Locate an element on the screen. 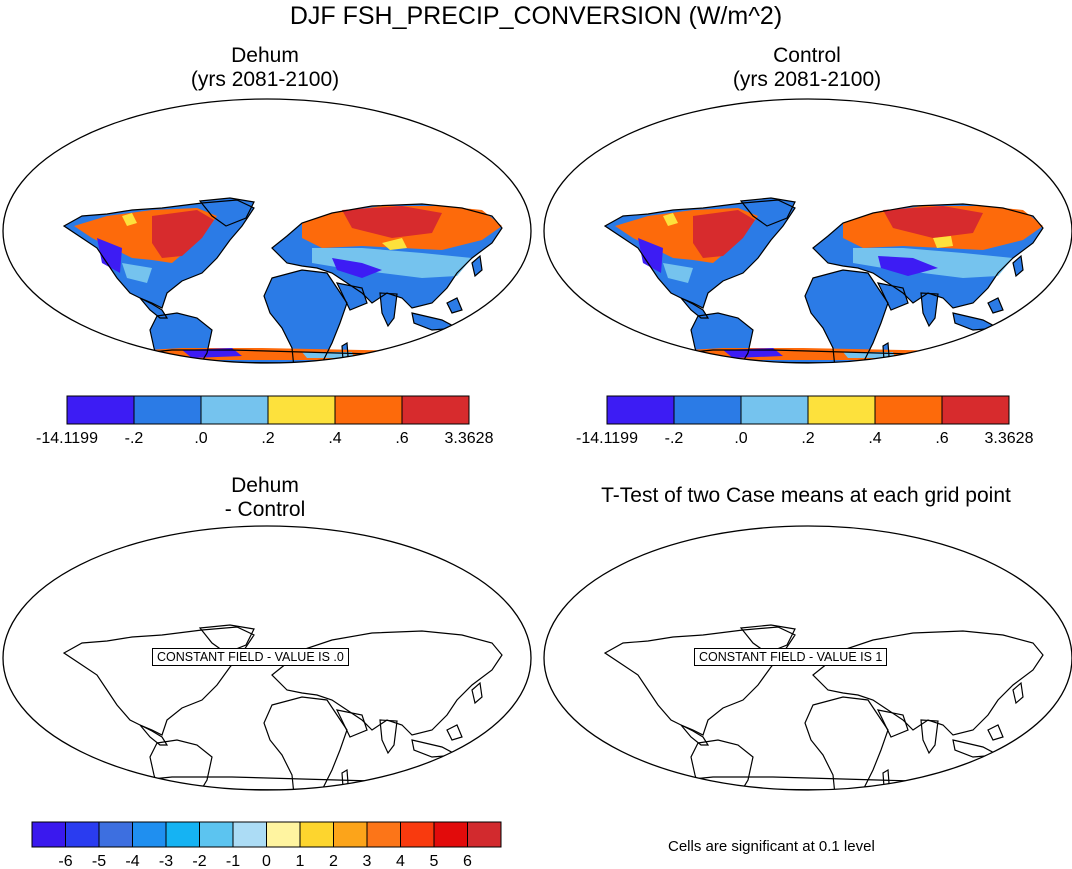 This screenshot has width=1072, height=869. colorbar-control-tick-label: .2 is located at coordinates (807, 438).